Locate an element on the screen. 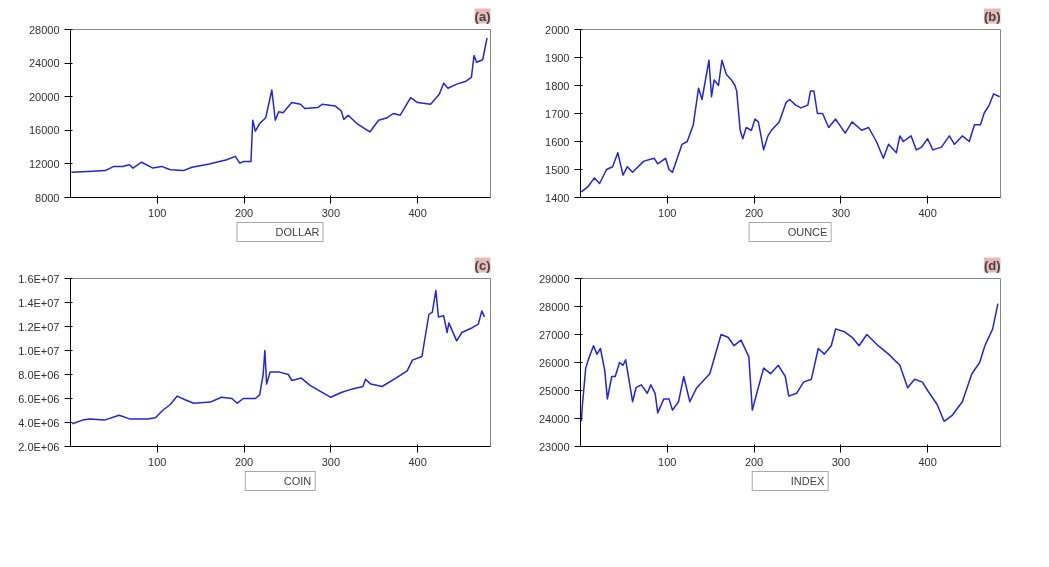 Image resolution: width=1049 pixels, height=567 pixels. y-tick-label: 12000 is located at coordinates (44, 163).